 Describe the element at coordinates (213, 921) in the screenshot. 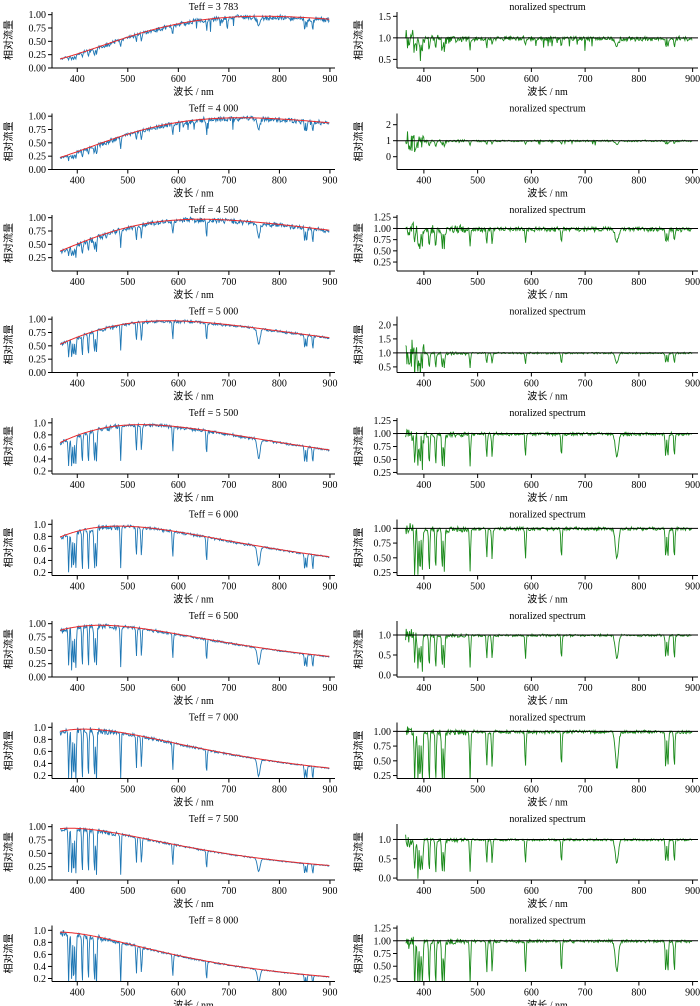

I see `panel-title: Teff = 8 000` at that location.